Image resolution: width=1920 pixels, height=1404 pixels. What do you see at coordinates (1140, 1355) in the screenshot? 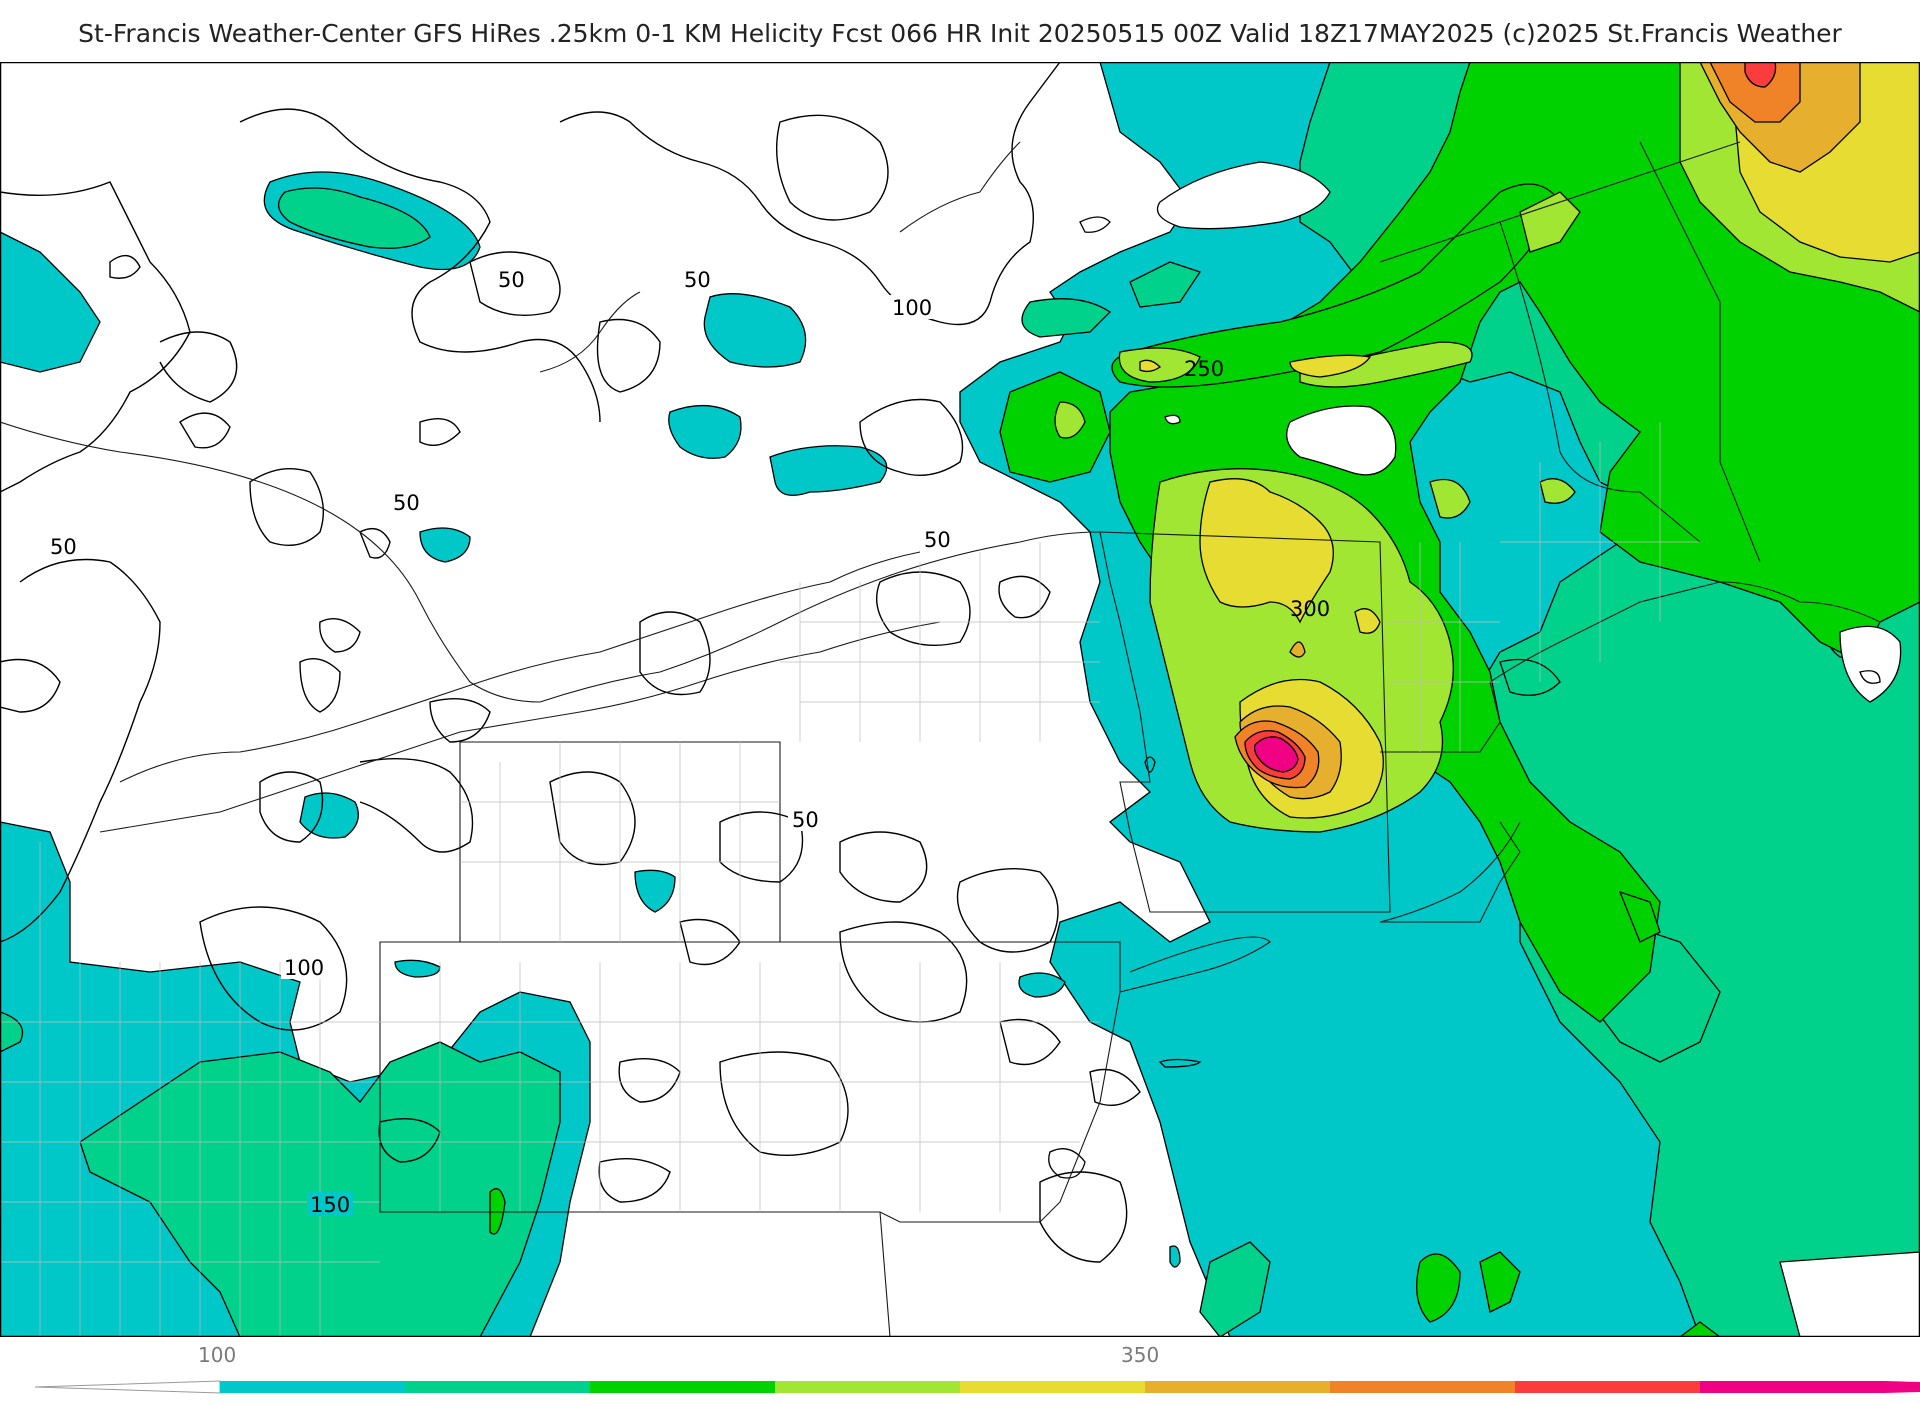
I see `colorbar-tick-label: 350` at bounding box center [1140, 1355].